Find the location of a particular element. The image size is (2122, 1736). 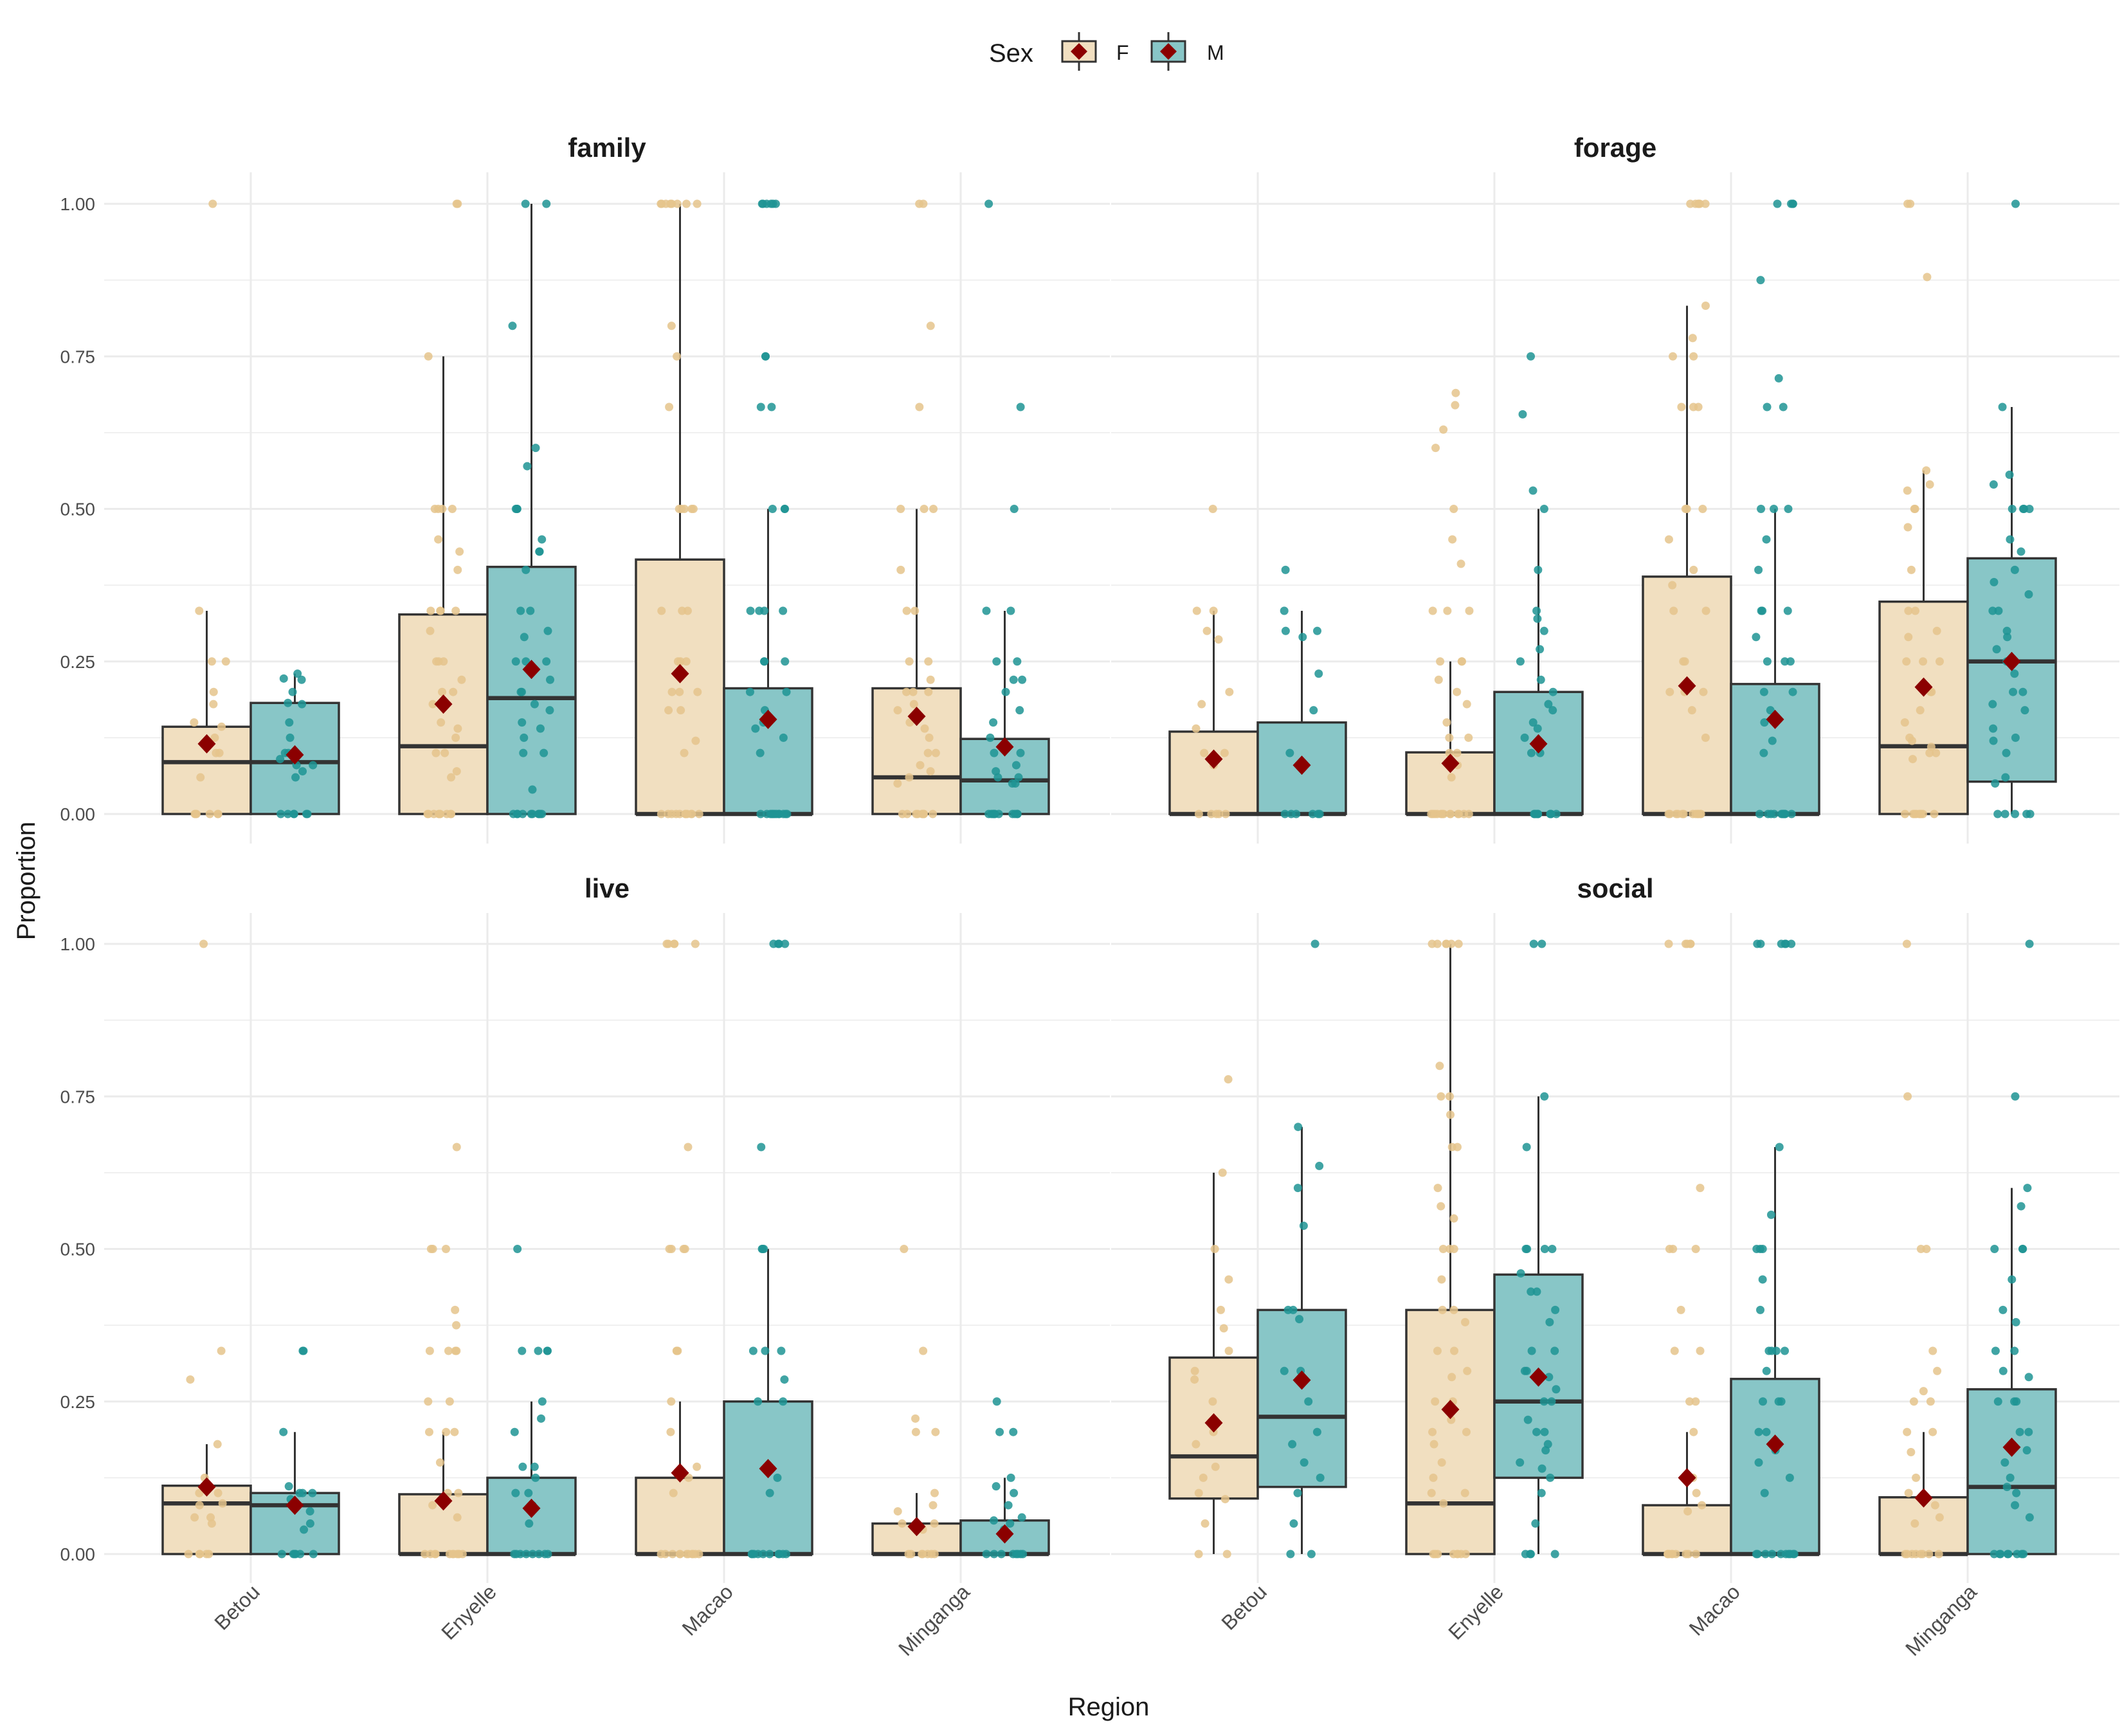

legend-key-male is located at coordinates (1168, 51).